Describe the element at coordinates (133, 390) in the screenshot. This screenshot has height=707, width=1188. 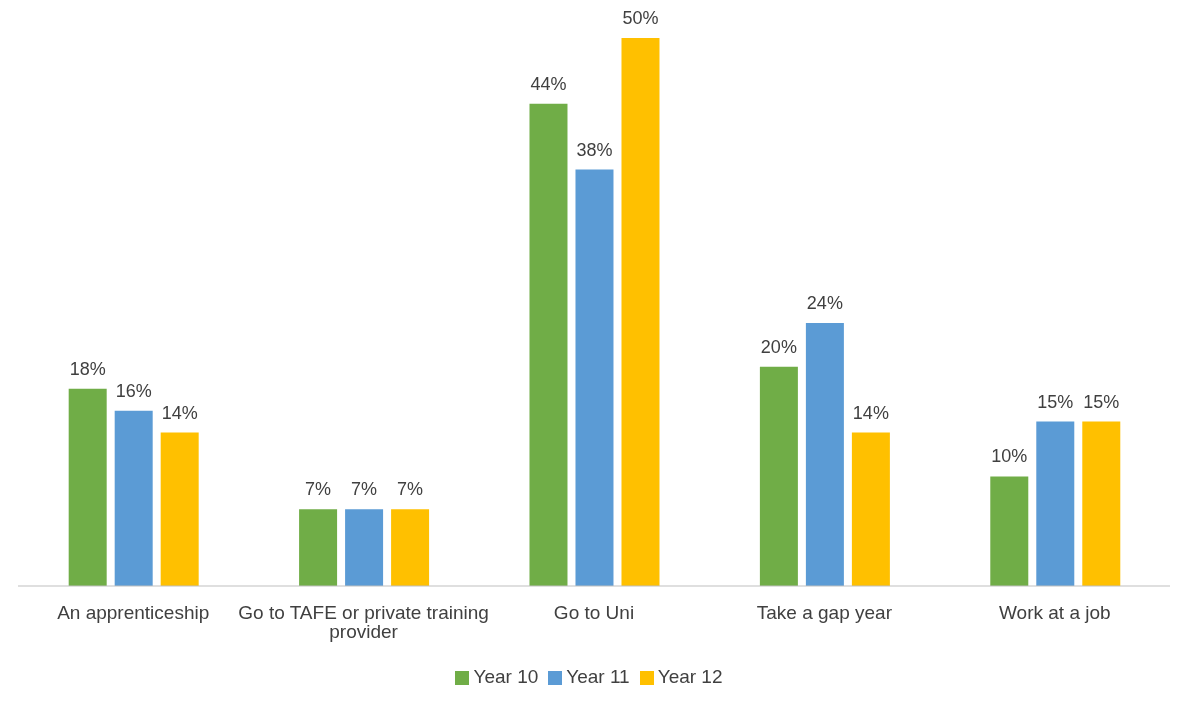
I see `data-label: 16%` at that location.